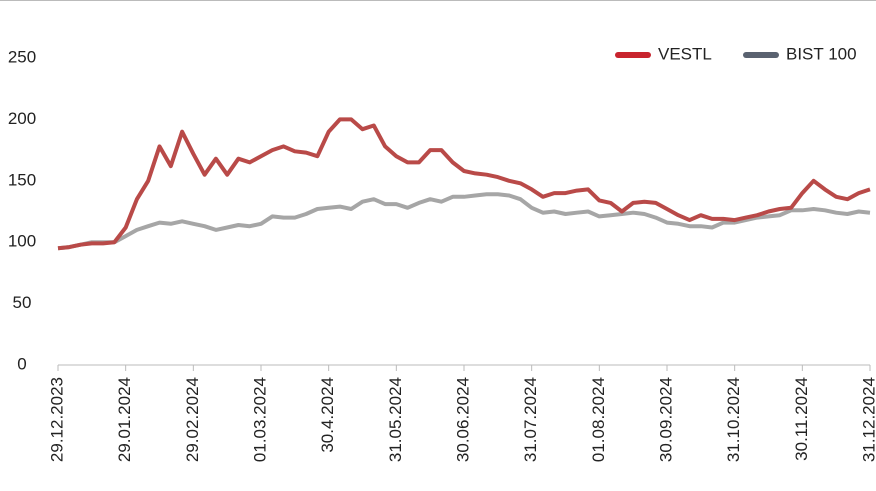 The height and width of the screenshot is (491, 876). What do you see at coordinates (22, 118) in the screenshot?
I see `y-tick-label: 200` at bounding box center [22, 118].